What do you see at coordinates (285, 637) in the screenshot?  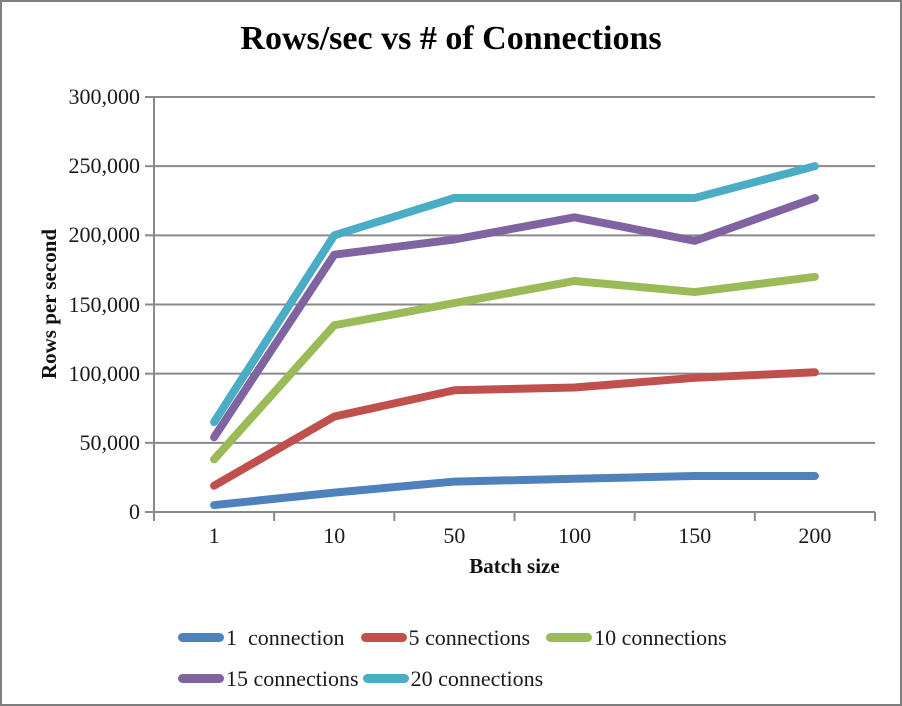 I see `legend-label: 1 connection` at bounding box center [285, 637].